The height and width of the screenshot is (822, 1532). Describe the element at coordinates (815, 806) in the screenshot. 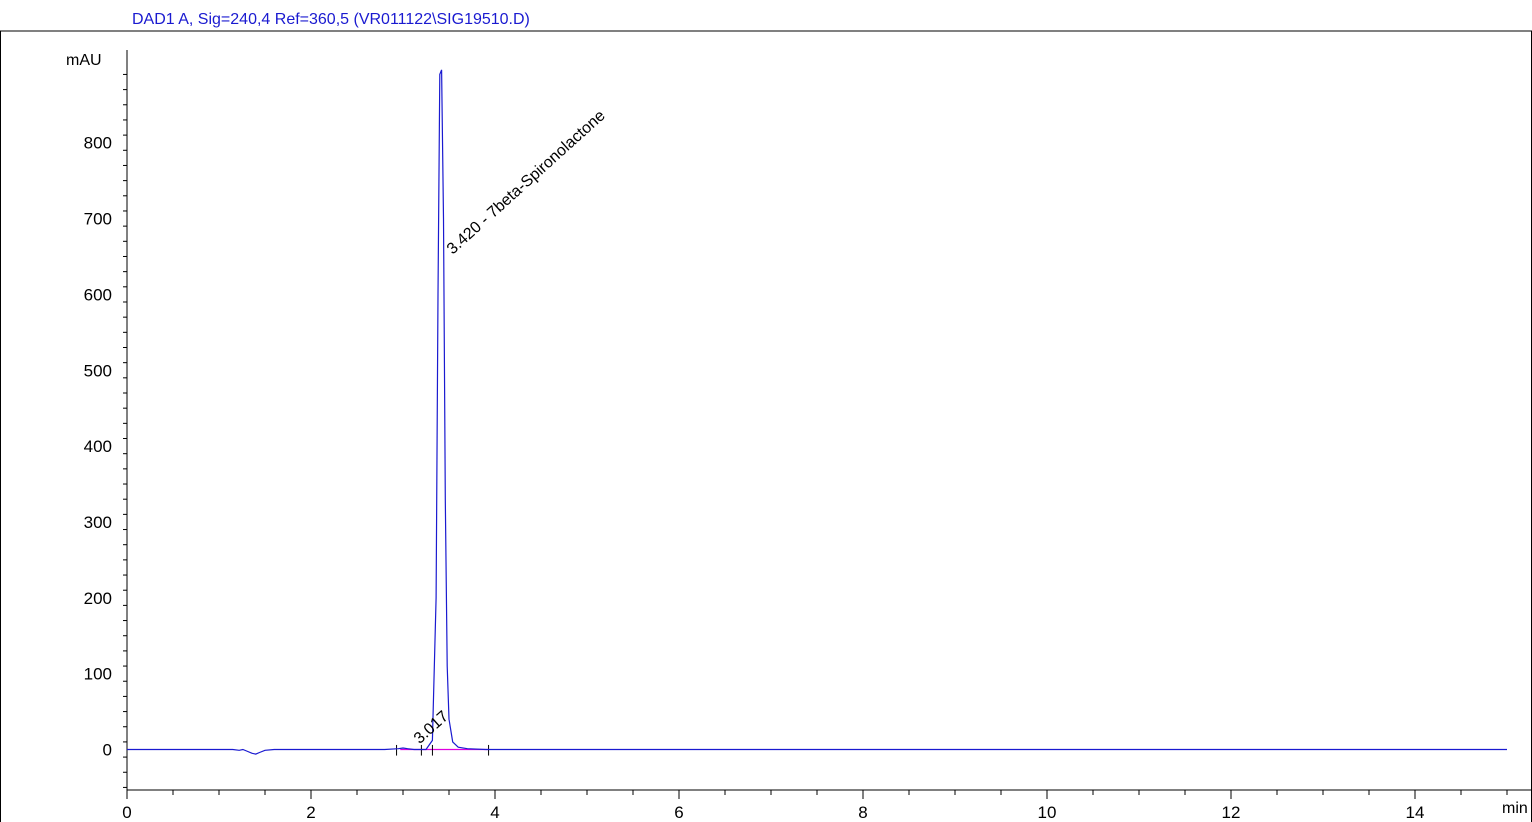

I see `x-axis-ticks: 0 2 4 6 8 10 12 14` at that location.